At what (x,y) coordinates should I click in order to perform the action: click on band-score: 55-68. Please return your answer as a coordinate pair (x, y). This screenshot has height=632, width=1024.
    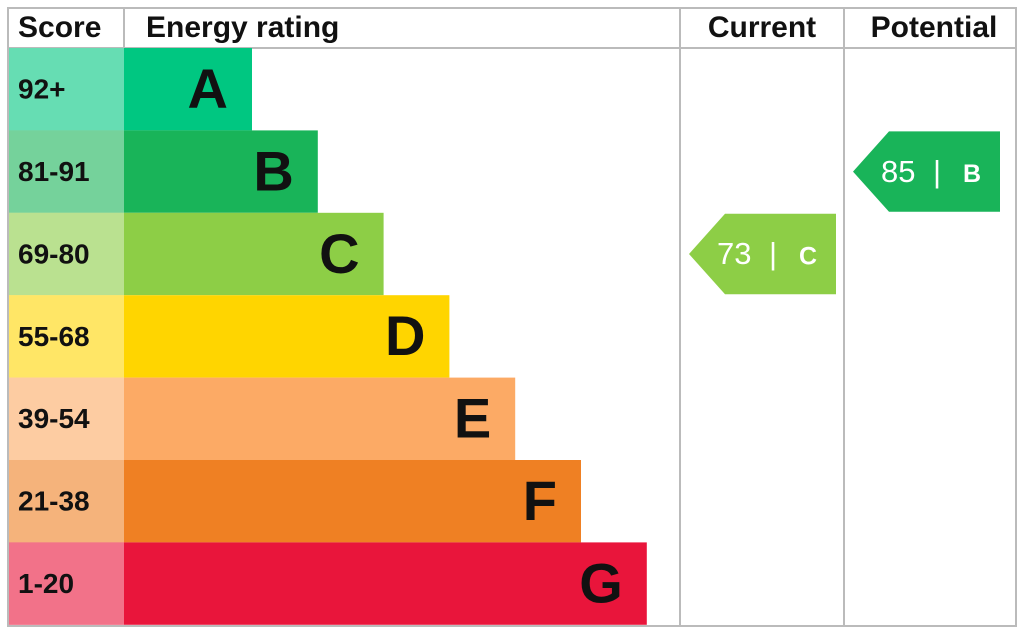
    Looking at the image, I should click on (54, 336).